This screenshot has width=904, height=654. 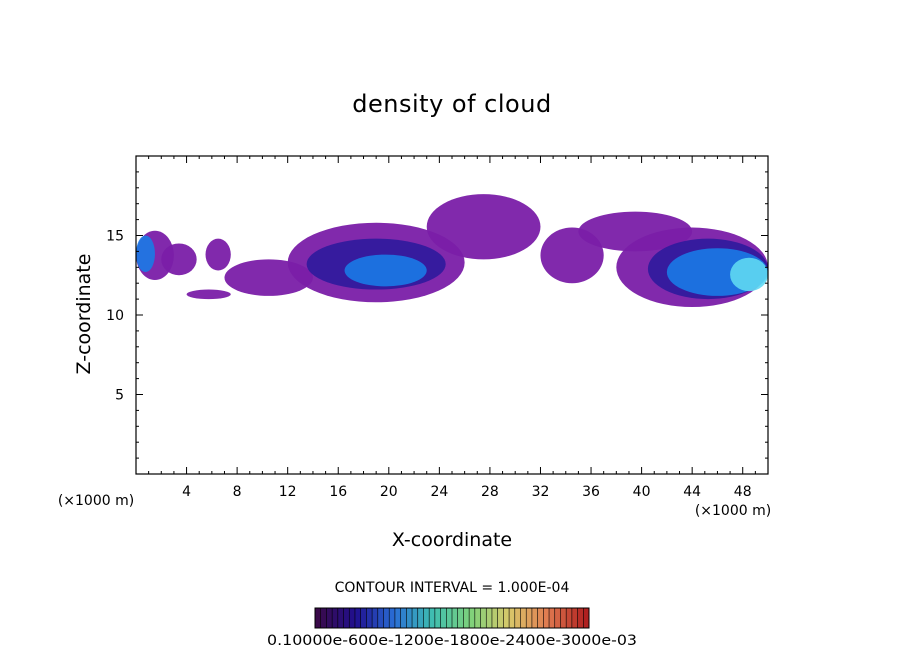 I want to click on y-tick-label: 15, so click(x=115, y=237).